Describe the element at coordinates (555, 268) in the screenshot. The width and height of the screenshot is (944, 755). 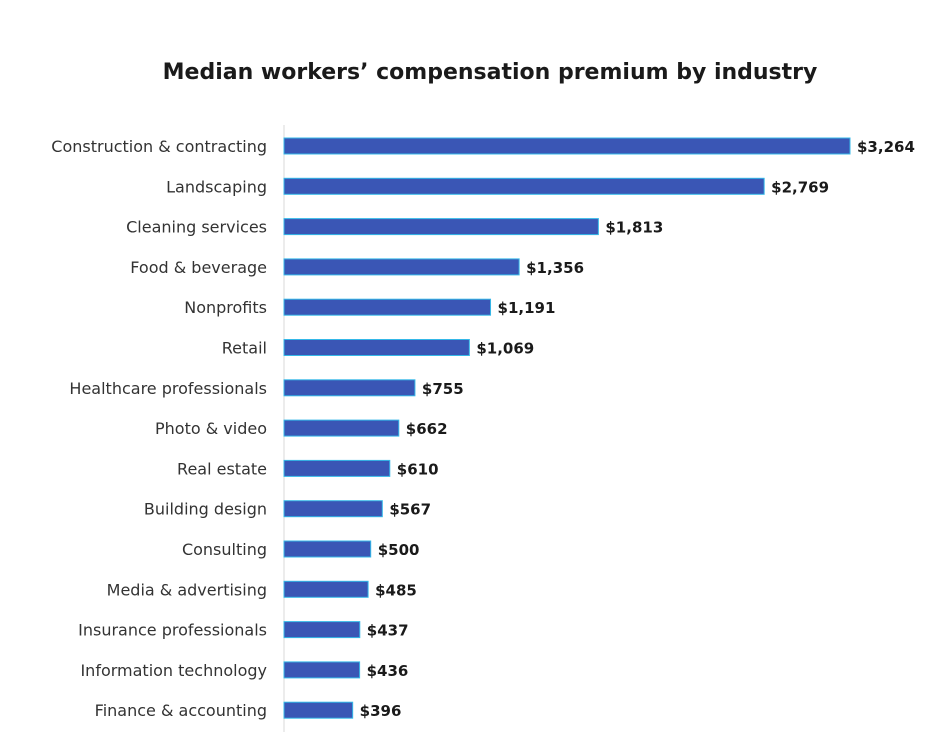
I see `value-label: $1,356` at that location.